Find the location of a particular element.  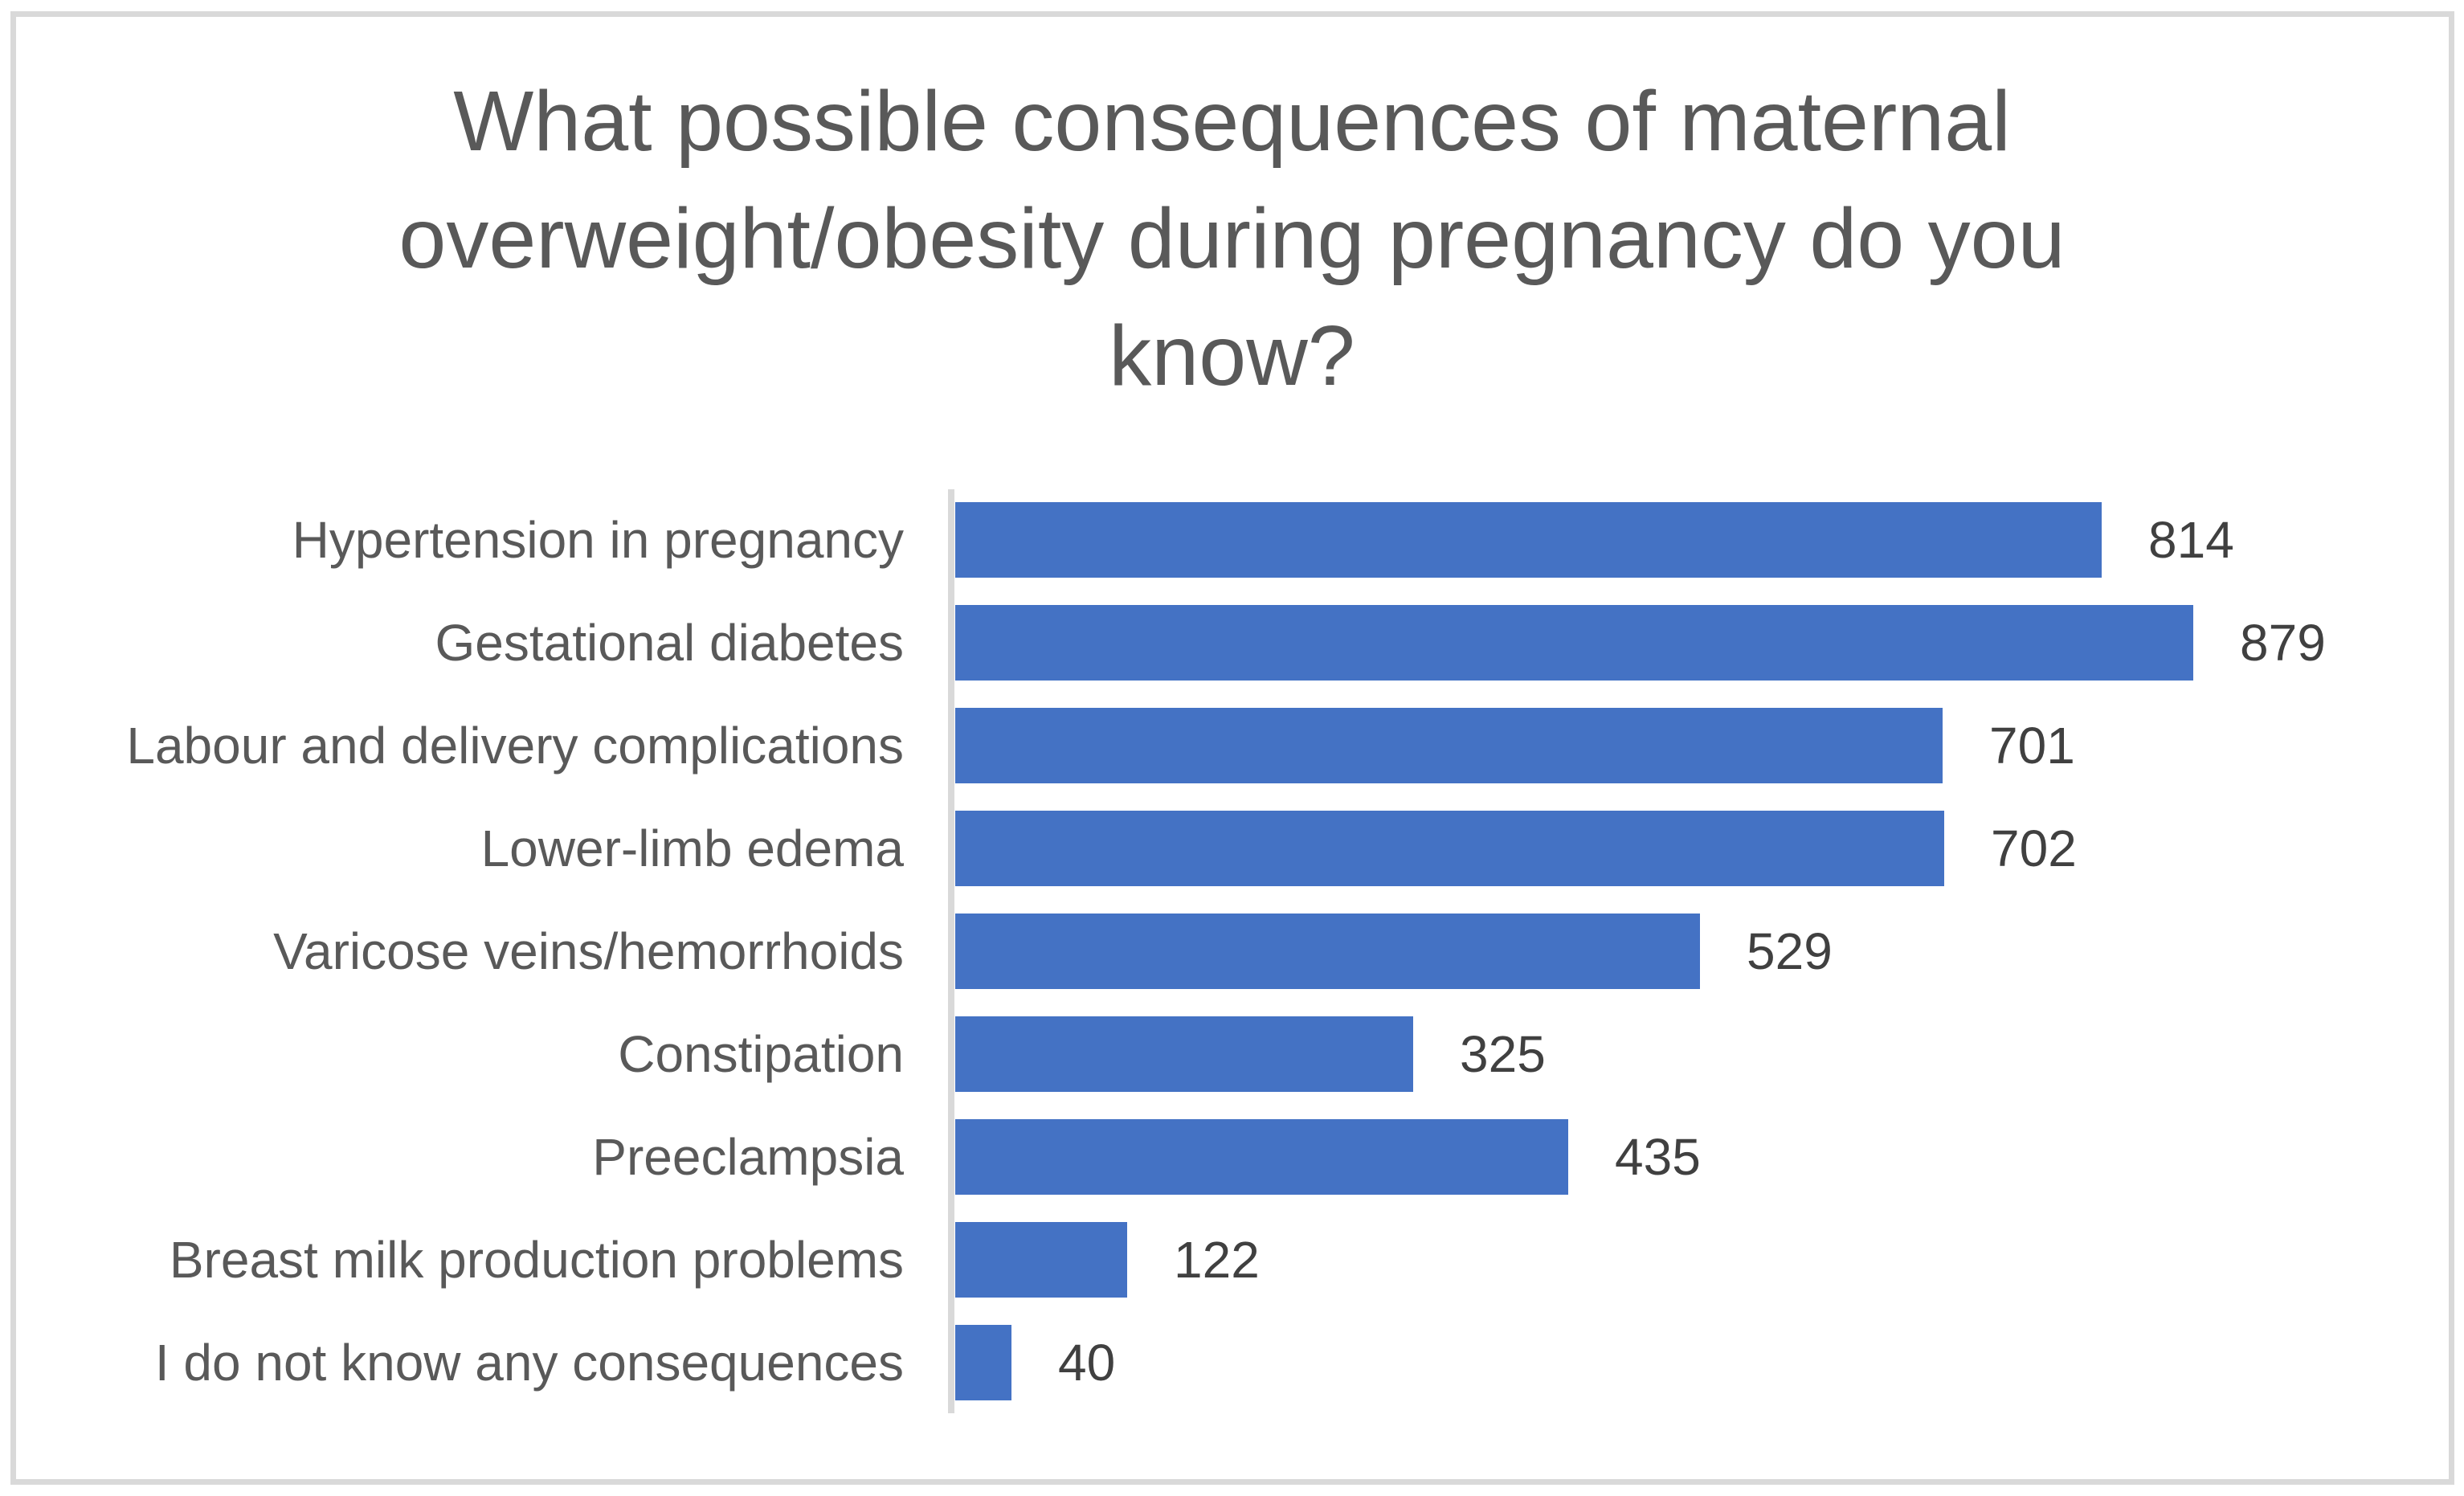

bar-row: 879 is located at coordinates (1640, 643).